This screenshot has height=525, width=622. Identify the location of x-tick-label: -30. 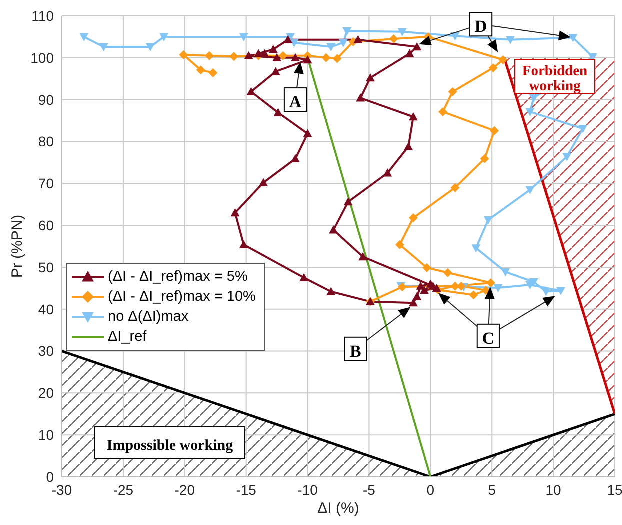
(62, 490).